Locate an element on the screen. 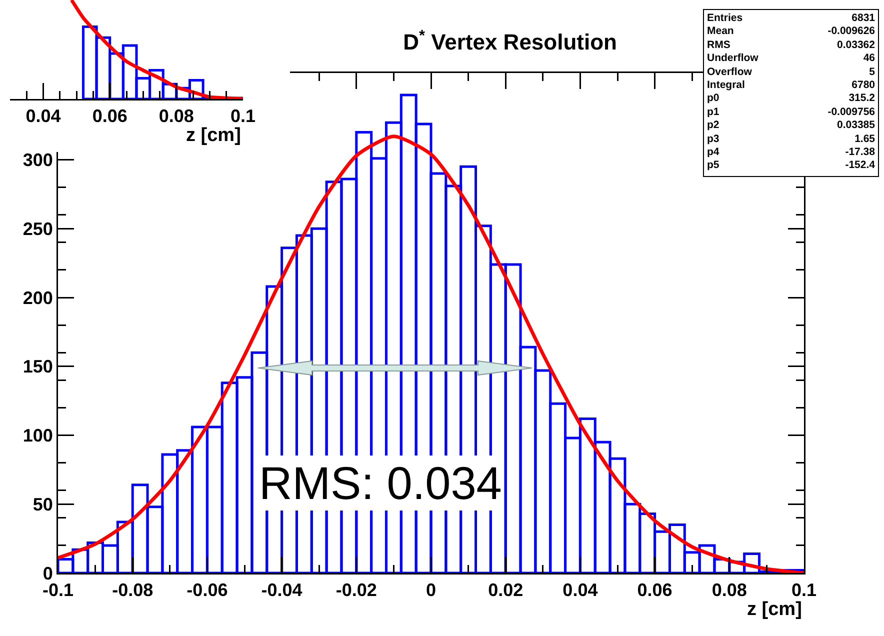 The image size is (884, 636). x-tick-label: -0.02 is located at coordinates (356, 590).